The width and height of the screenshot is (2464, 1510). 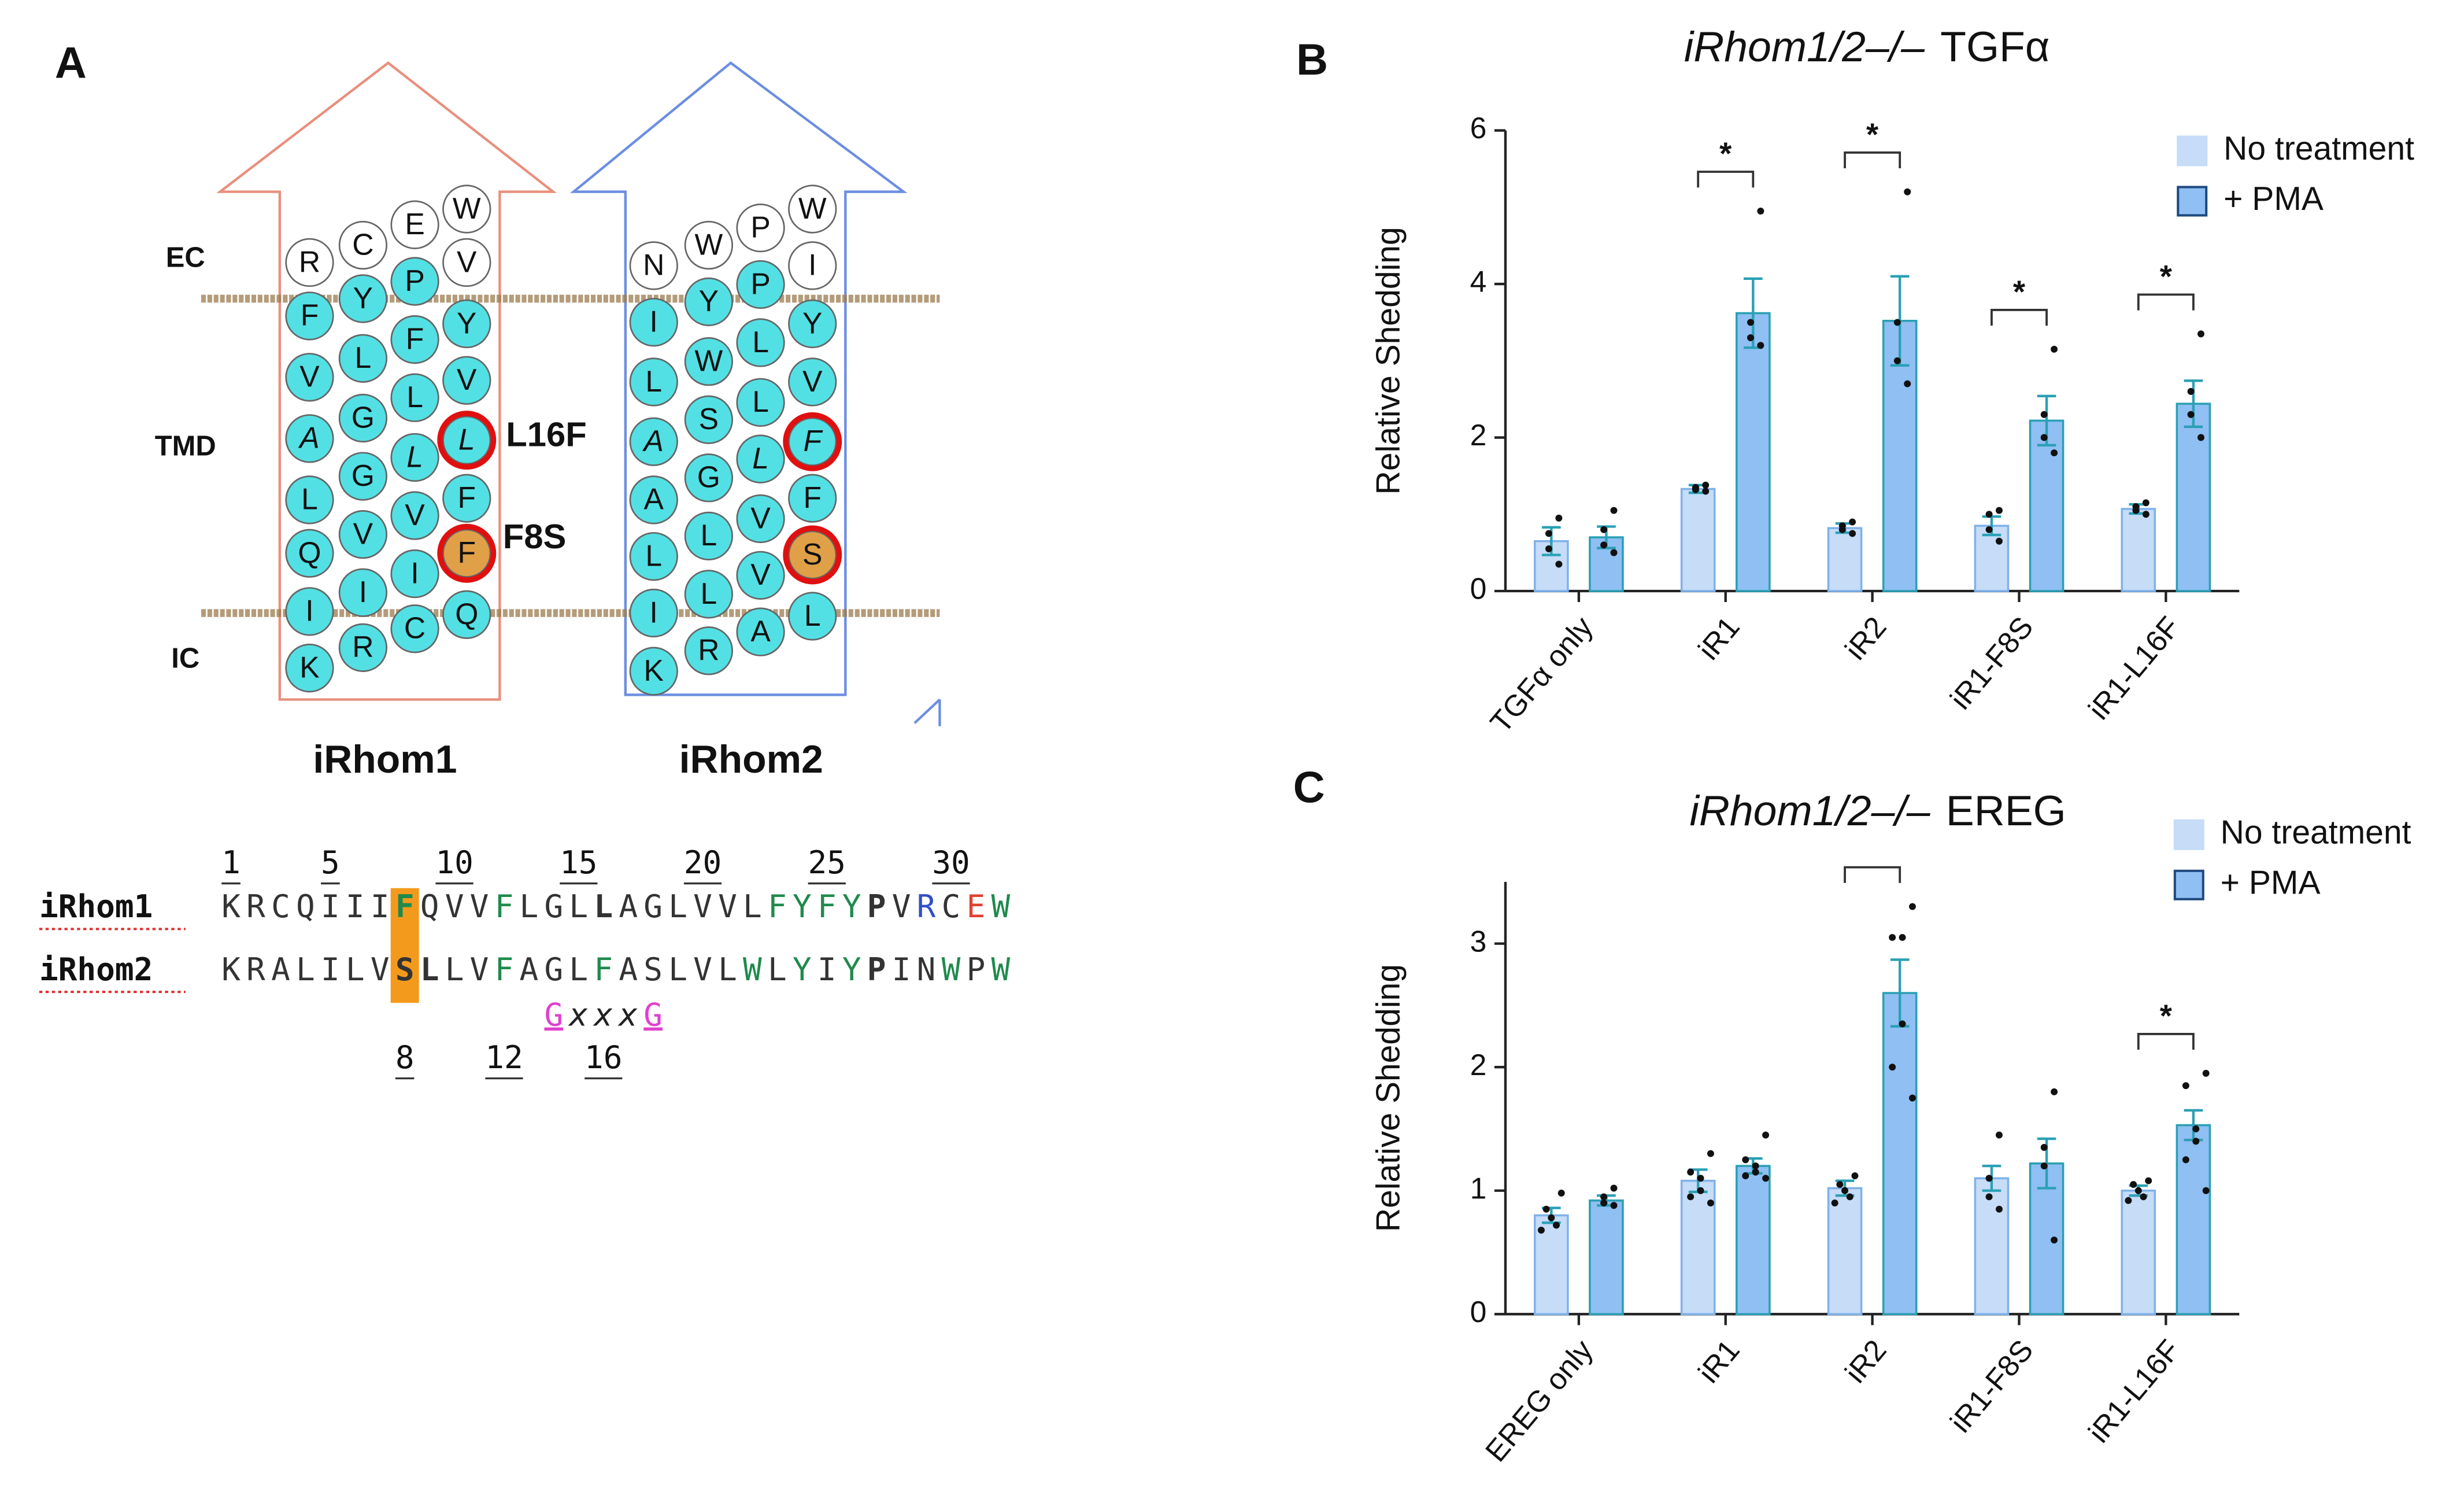 What do you see at coordinates (1479, 1064) in the screenshot?
I see `y-tick-label: 2` at bounding box center [1479, 1064].